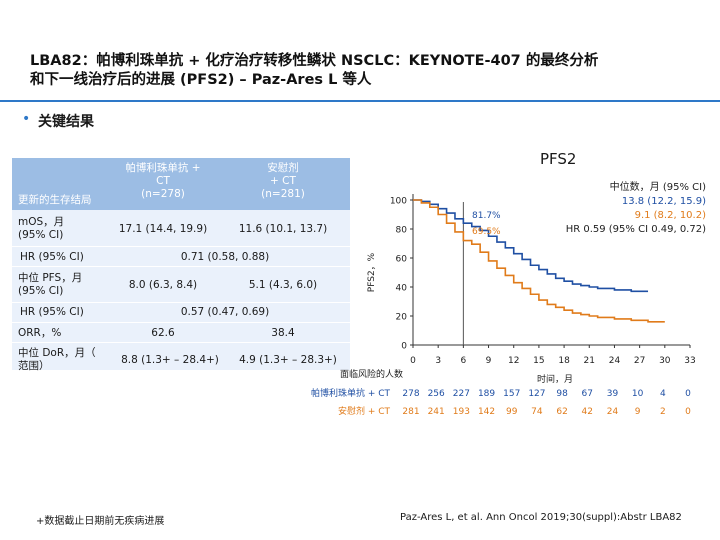  What do you see at coordinates (410, 412) in the screenshot?
I see `risk-count: 281` at bounding box center [410, 412].